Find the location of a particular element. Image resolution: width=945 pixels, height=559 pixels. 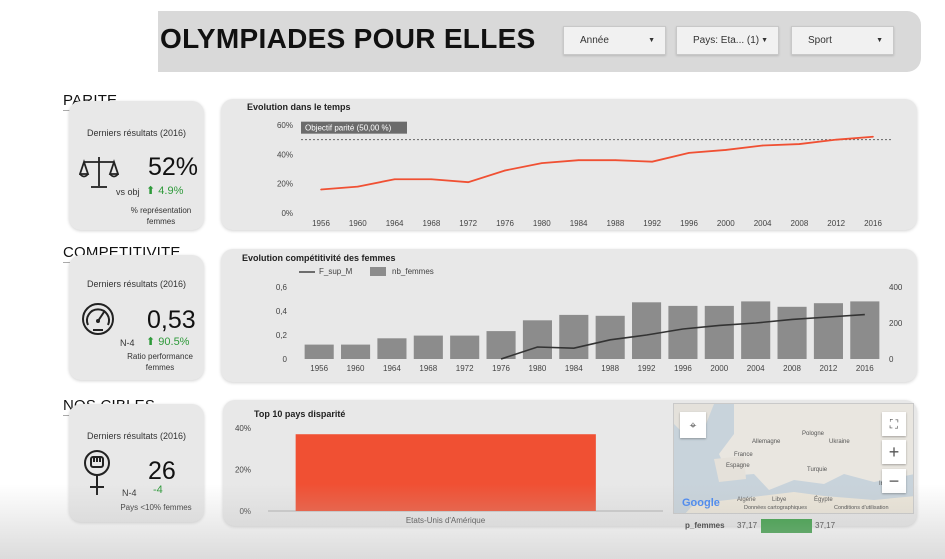

x-tick-label: 1972 is located at coordinates (465, 368).